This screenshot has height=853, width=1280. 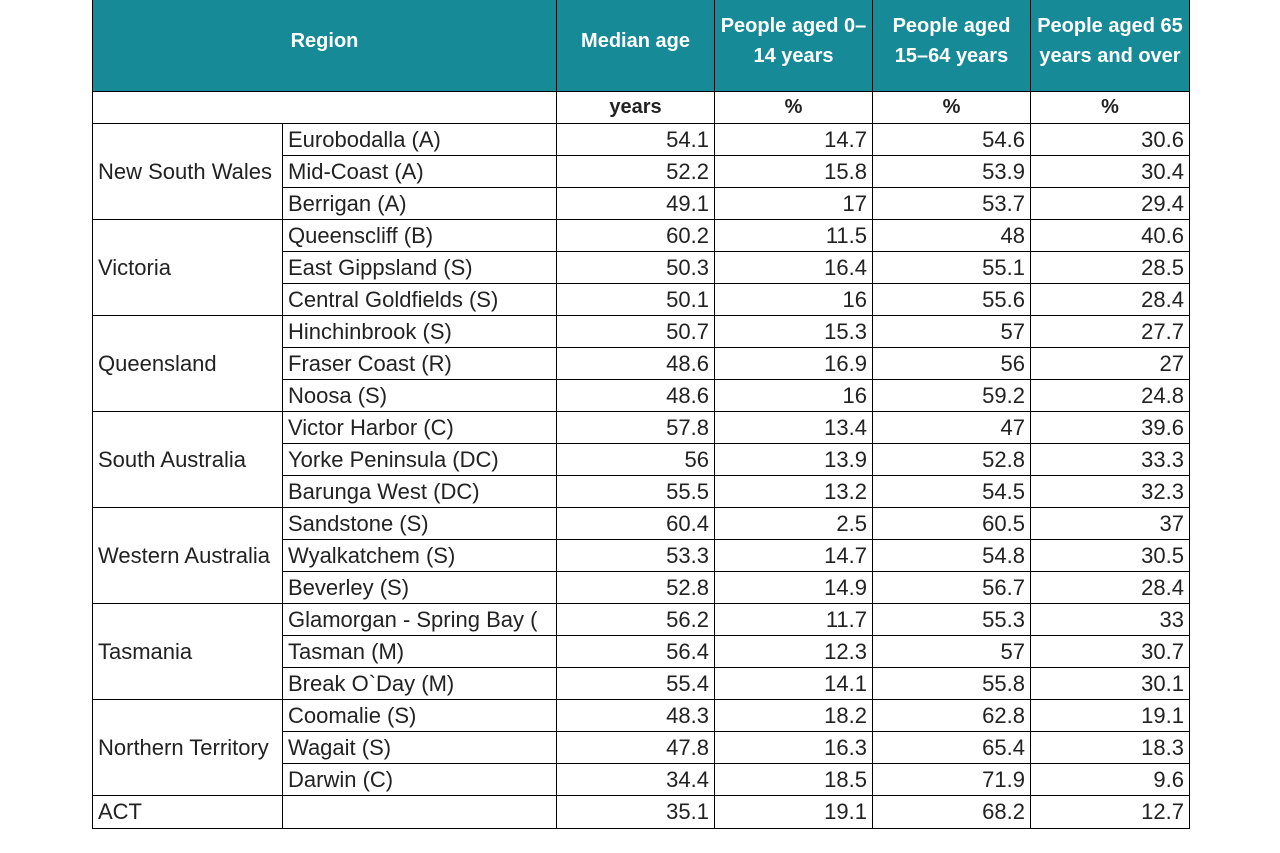 What do you see at coordinates (793, 587) in the screenshot?
I see `value-cell: 14.9` at bounding box center [793, 587].